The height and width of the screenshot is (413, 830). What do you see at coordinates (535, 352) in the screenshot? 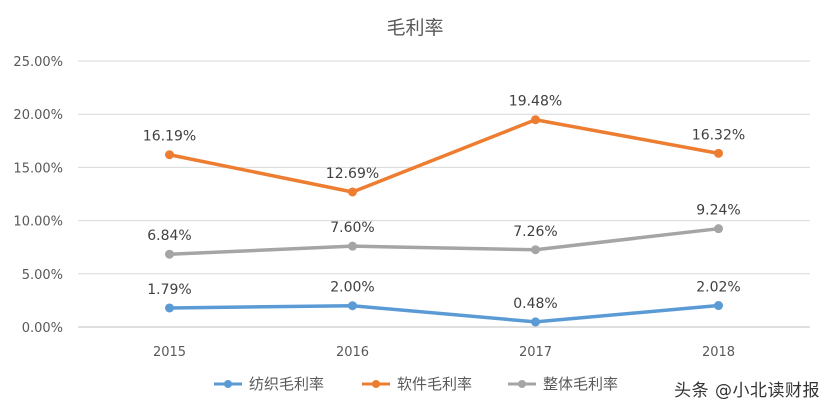
I see `x-tick-label: 2017` at bounding box center [535, 352].